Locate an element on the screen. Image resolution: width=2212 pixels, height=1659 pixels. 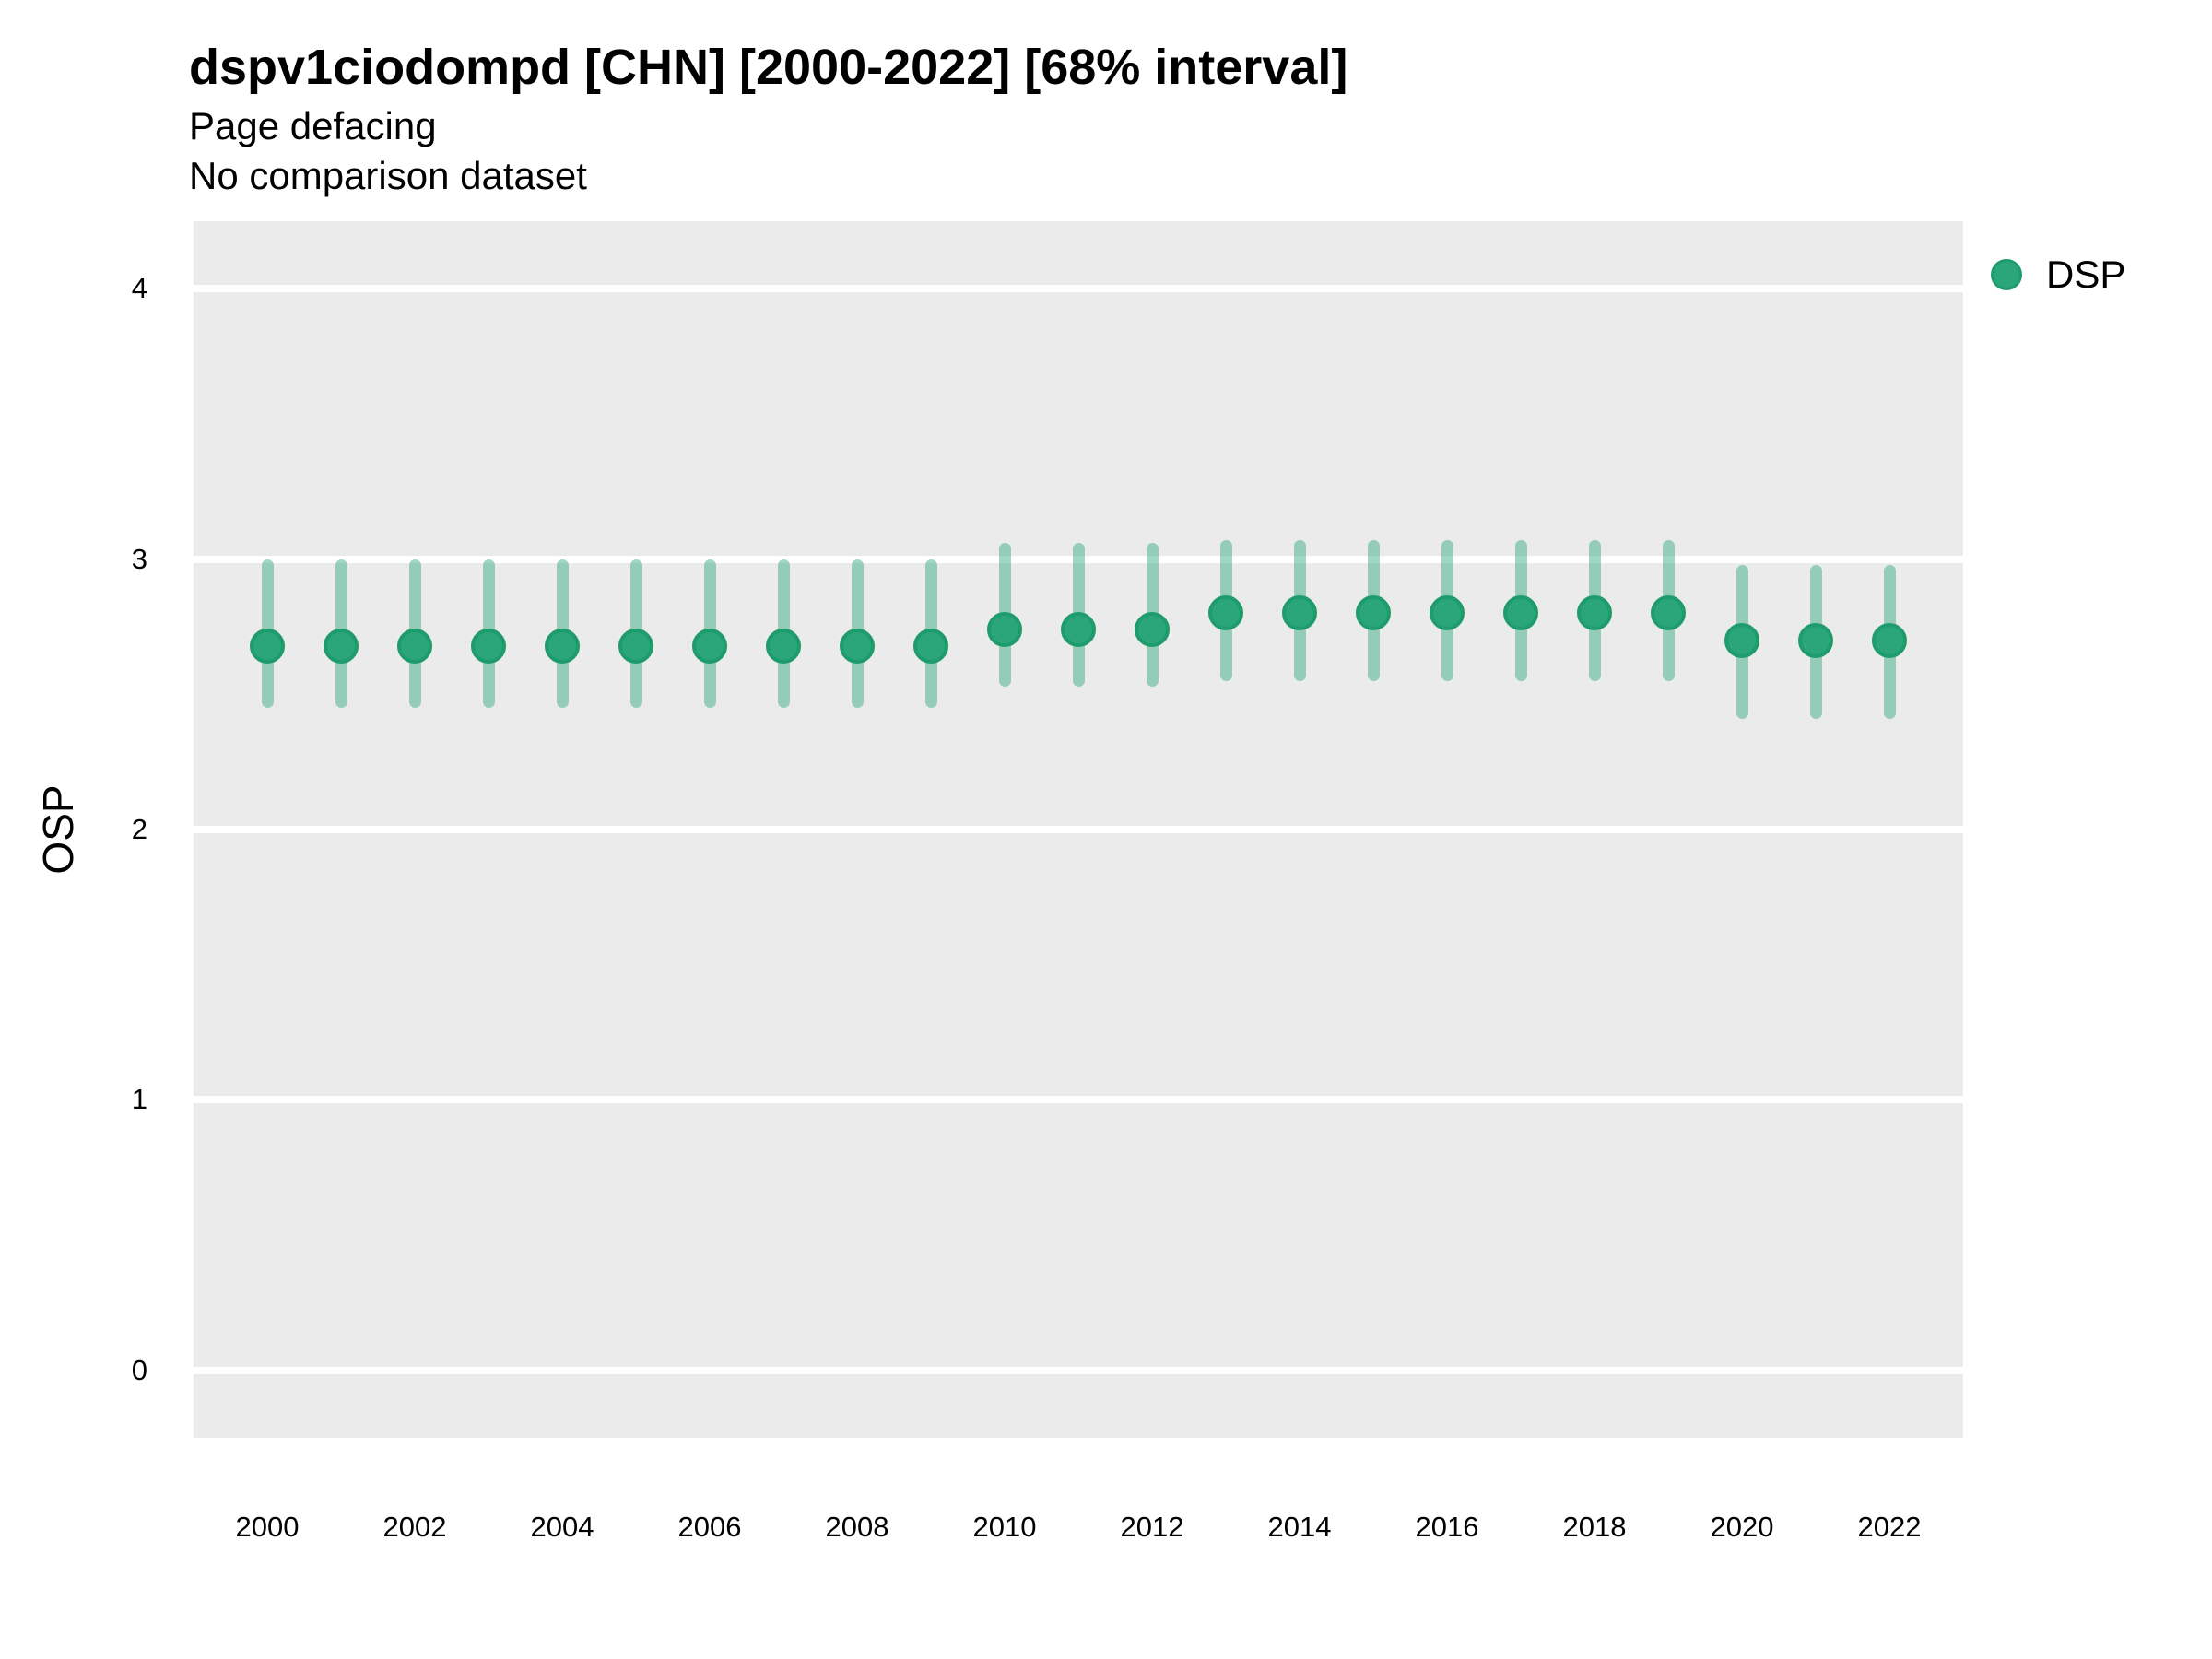
y-tick-label-0: 0 is located at coordinates (139, 1369).